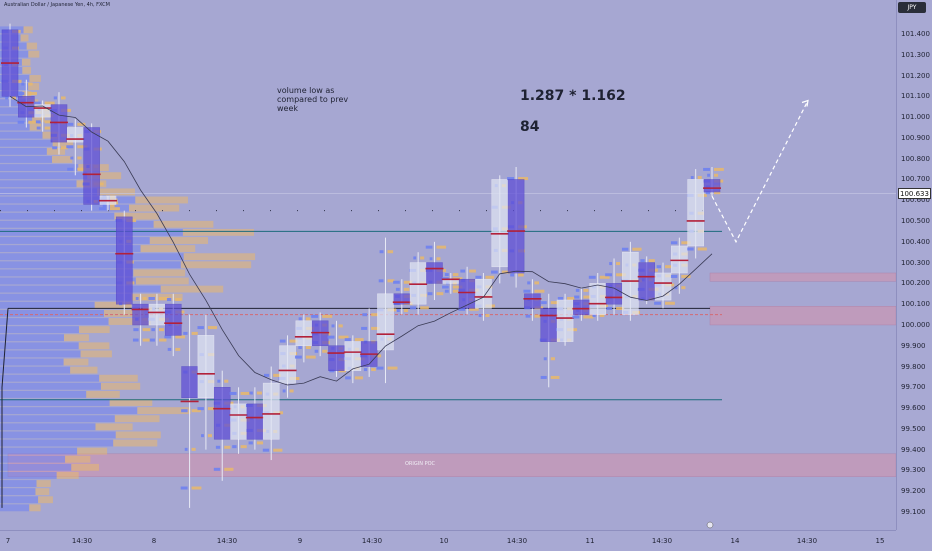  Describe the element at coordinates (444, 541) in the screenshot. I see `time-tick: 10` at that location.